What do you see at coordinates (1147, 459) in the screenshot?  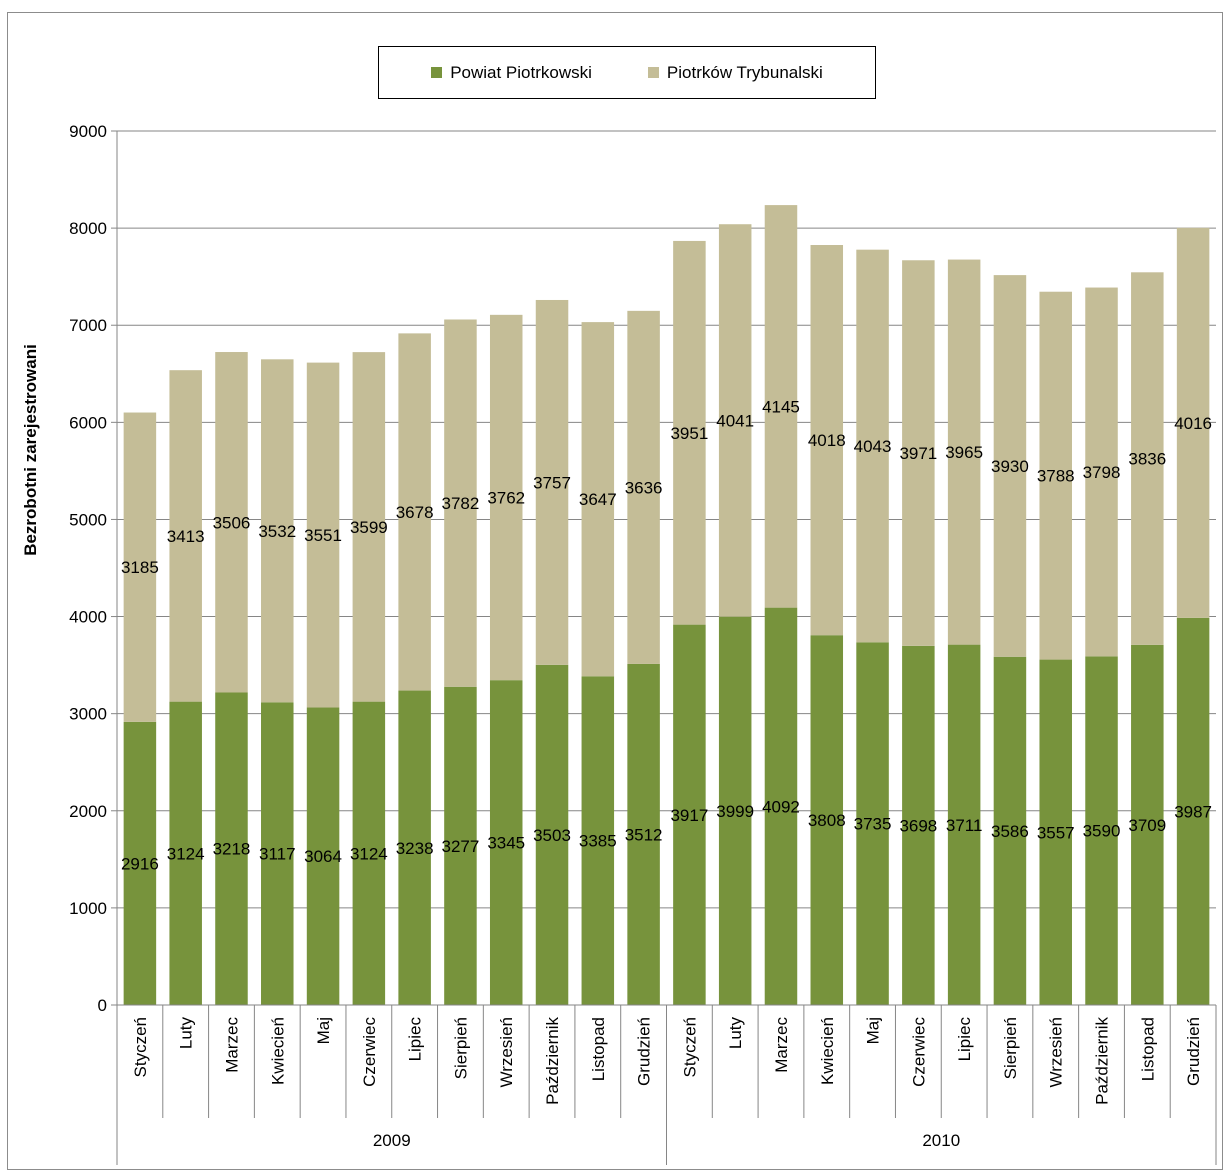 I see `value-label-piotrkow-trybunalski: 3836` at bounding box center [1147, 459].